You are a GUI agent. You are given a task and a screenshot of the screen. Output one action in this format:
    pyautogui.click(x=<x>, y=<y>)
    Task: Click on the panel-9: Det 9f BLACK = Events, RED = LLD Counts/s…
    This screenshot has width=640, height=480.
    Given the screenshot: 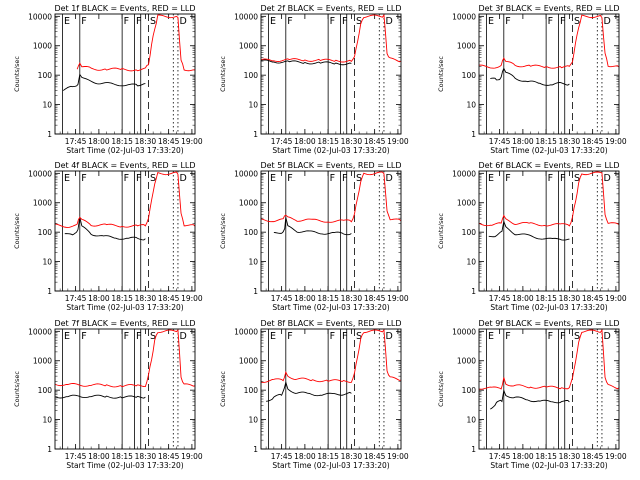 What is the action you would take?
    pyautogui.click(x=532, y=394)
    